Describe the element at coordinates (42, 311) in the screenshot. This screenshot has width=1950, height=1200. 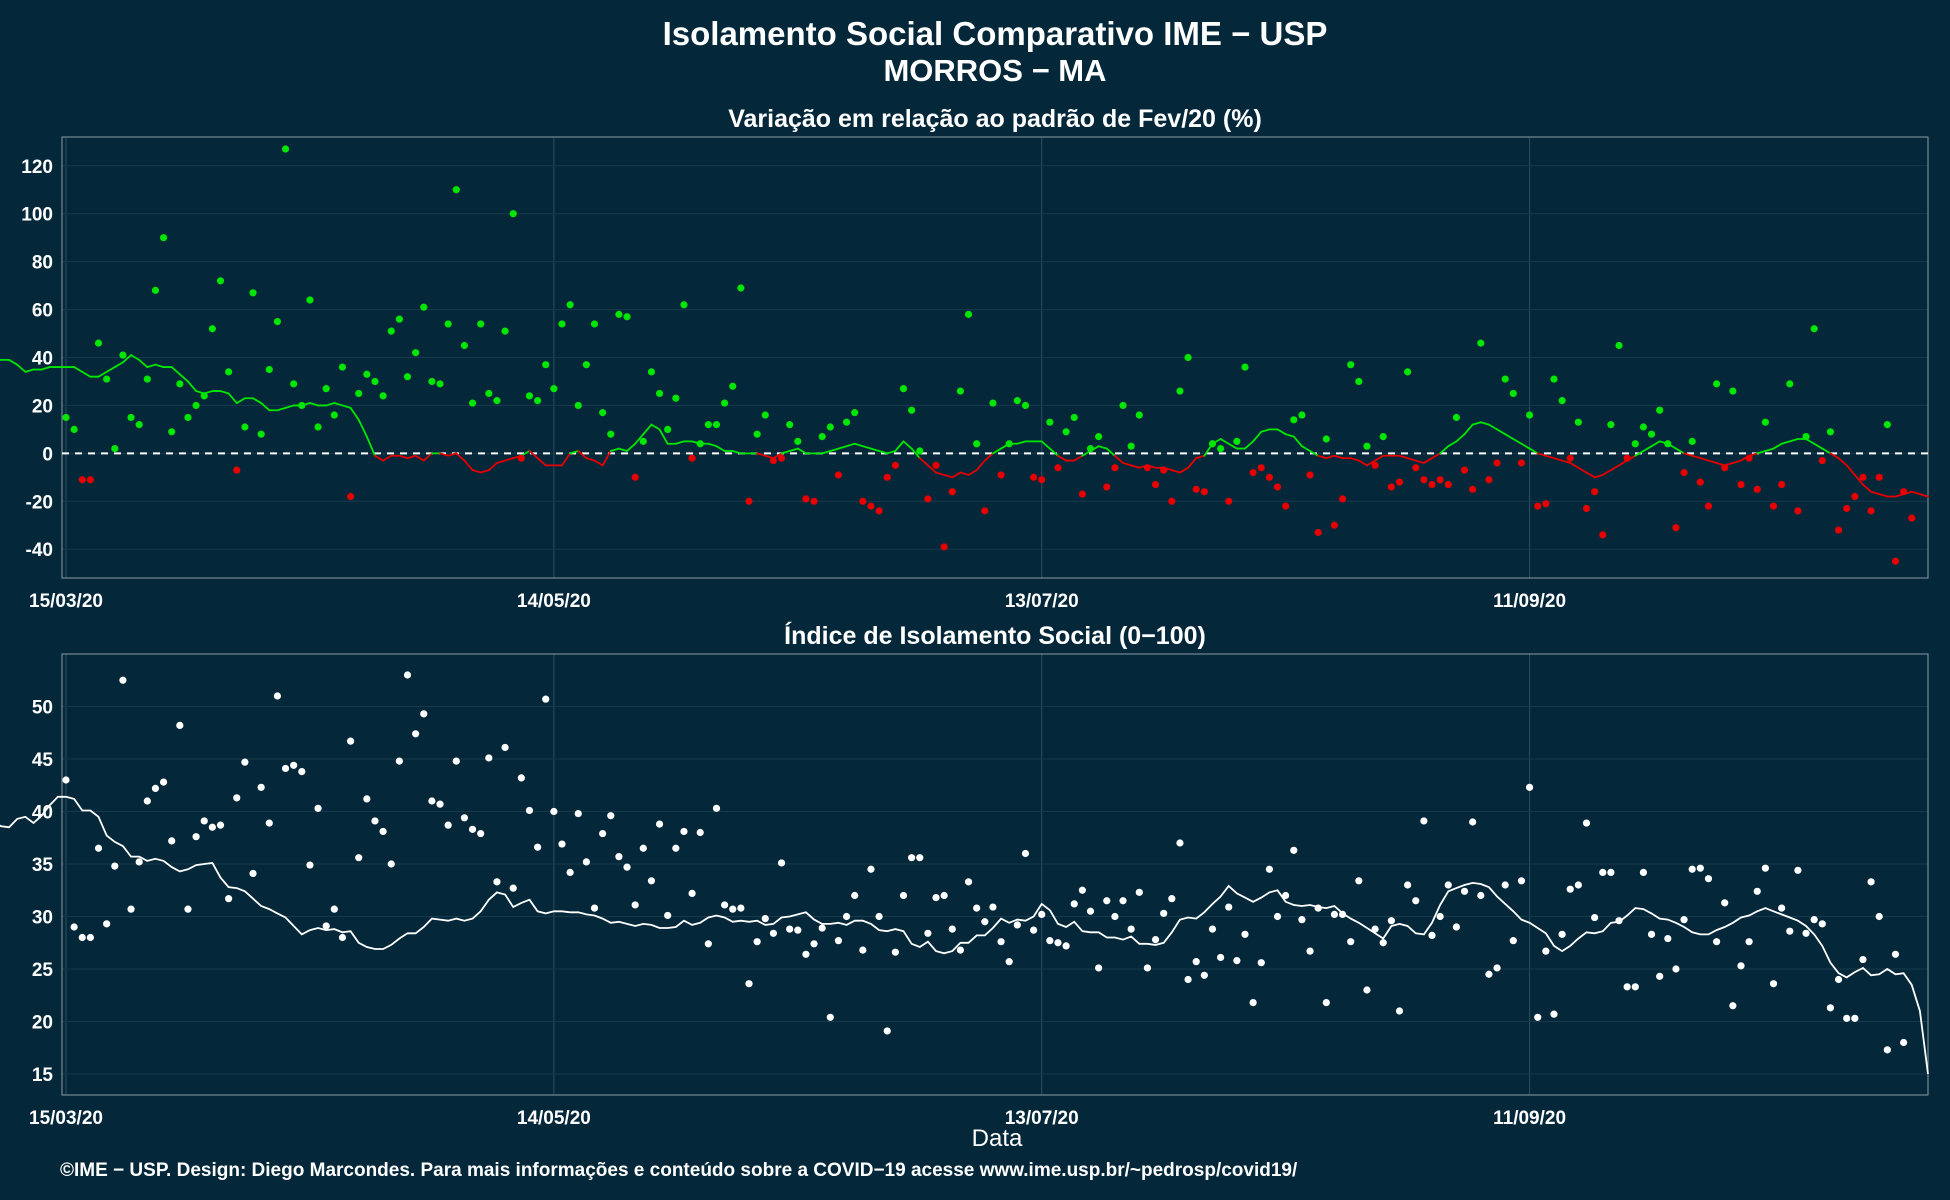
I see `top-y-tick-label: 60` at that location.